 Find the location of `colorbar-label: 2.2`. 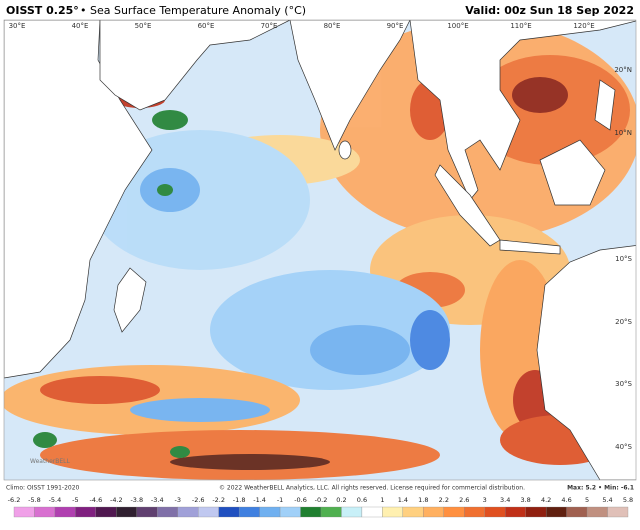

colorbar-label: 2.2 is located at coordinates (444, 500).